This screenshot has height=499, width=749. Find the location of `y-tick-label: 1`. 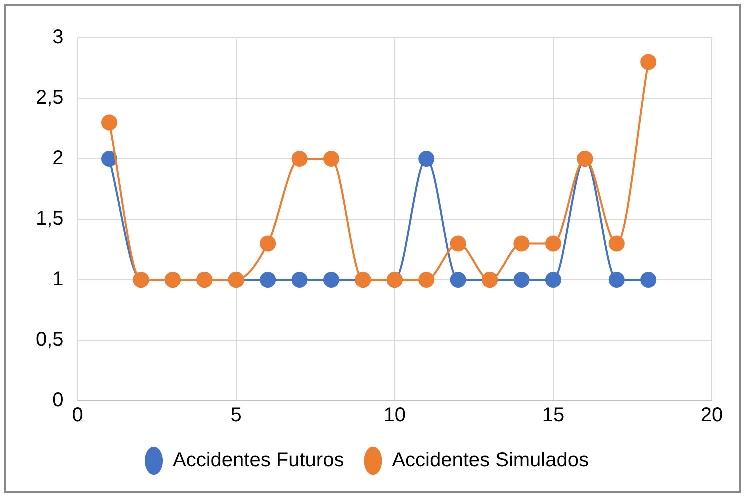

y-tick-label: 1 is located at coordinates (58, 279).